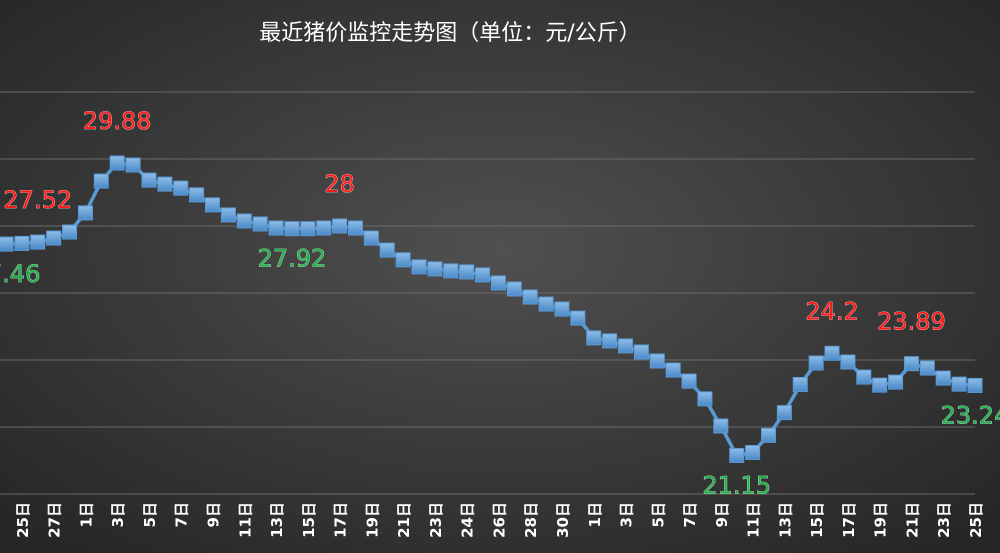 Image resolution: width=1000 pixels, height=553 pixels. I want to click on data-label: 27.92, so click(292, 259).